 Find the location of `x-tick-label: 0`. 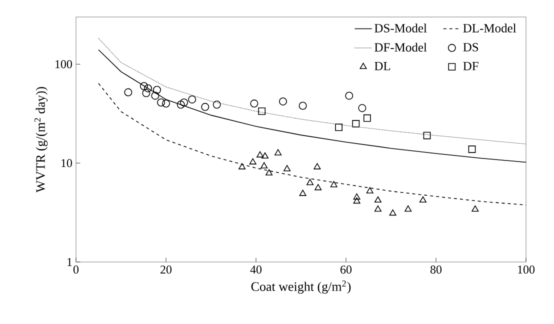

x-tick-label: 0 is located at coordinates (76, 270).